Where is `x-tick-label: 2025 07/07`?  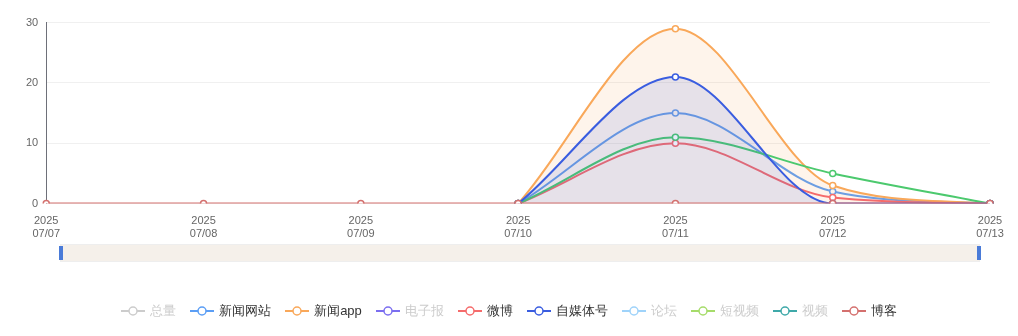 x-tick-label: 2025 07/07 is located at coordinates (46, 227).